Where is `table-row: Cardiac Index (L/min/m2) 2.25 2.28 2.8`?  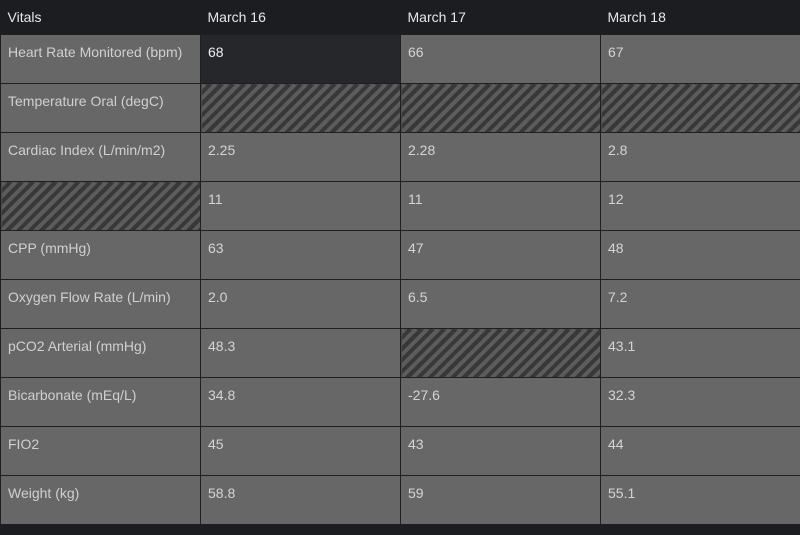
table-row: Cardiac Index (L/min/m2) 2.25 2.28 2.8 is located at coordinates (400, 157).